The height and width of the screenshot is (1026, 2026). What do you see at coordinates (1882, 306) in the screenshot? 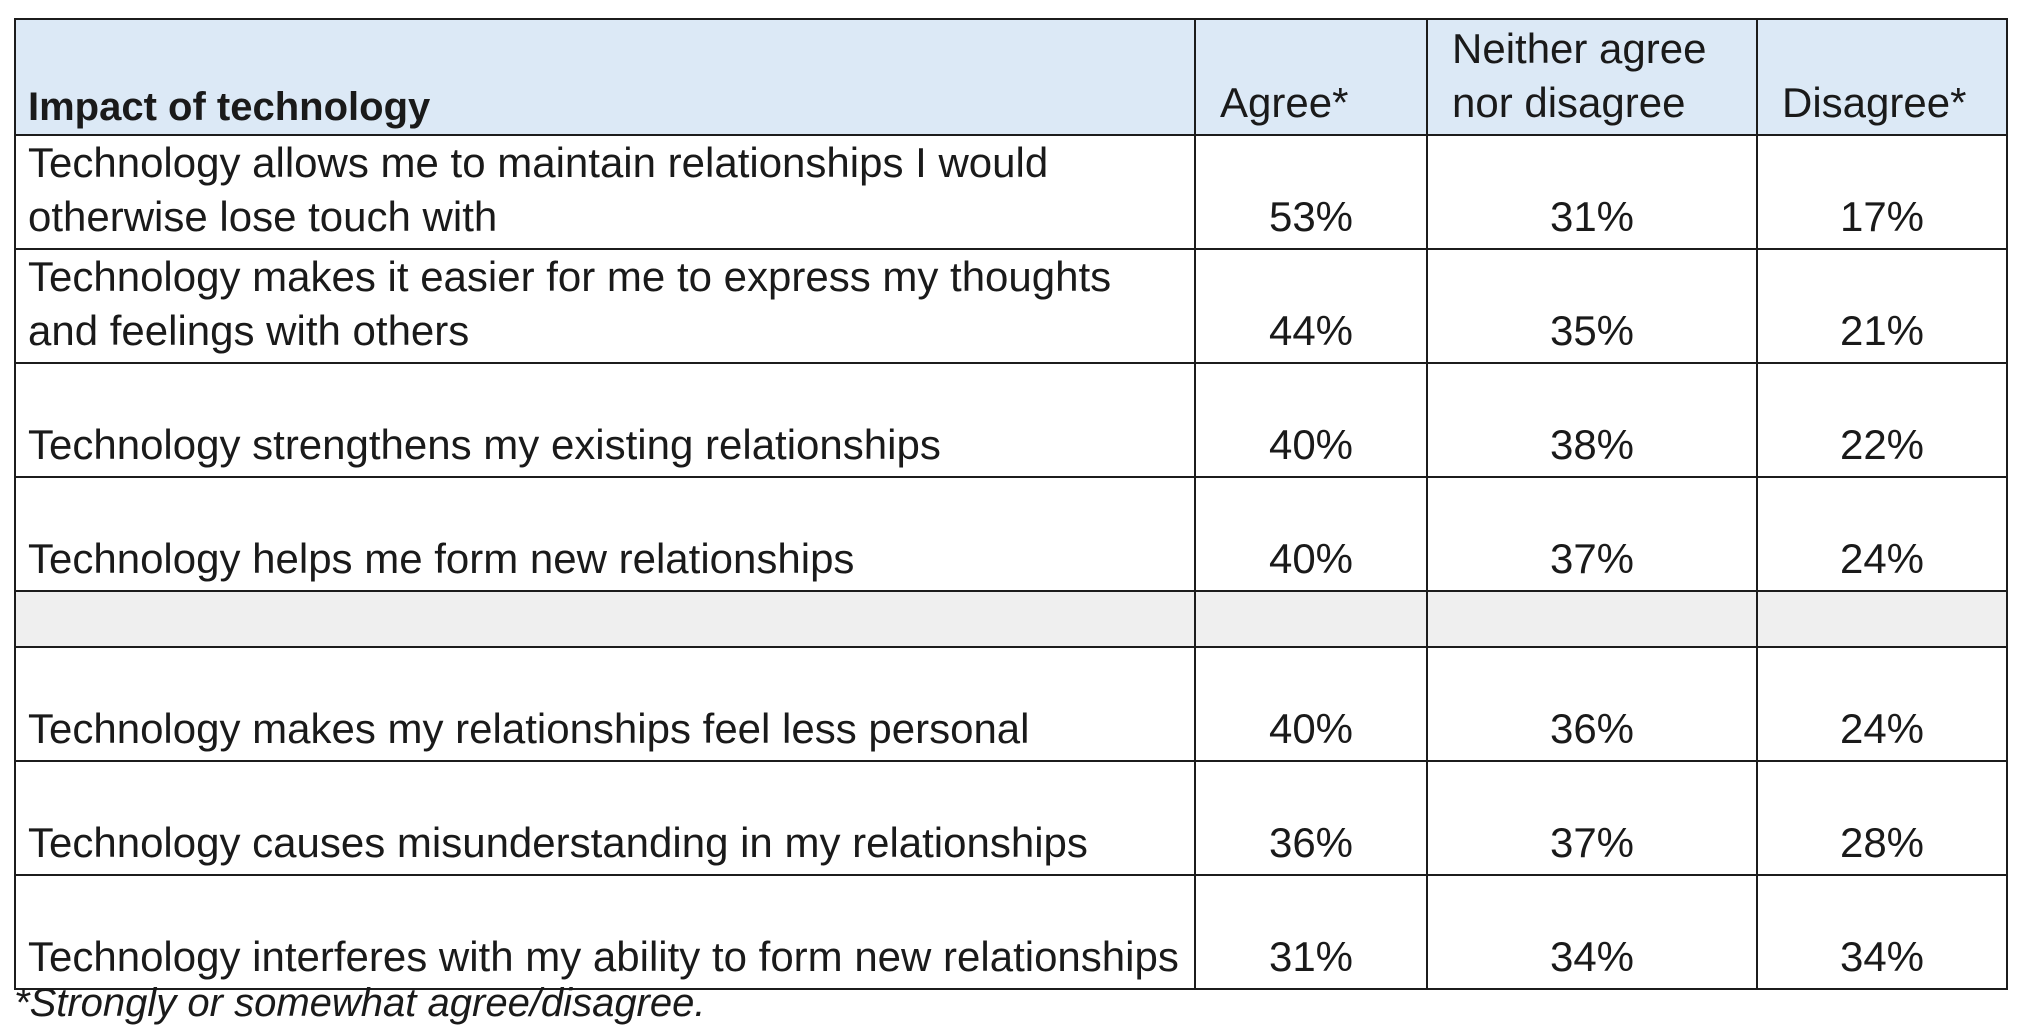
I see `cell-disagree: 21%` at bounding box center [1882, 306].